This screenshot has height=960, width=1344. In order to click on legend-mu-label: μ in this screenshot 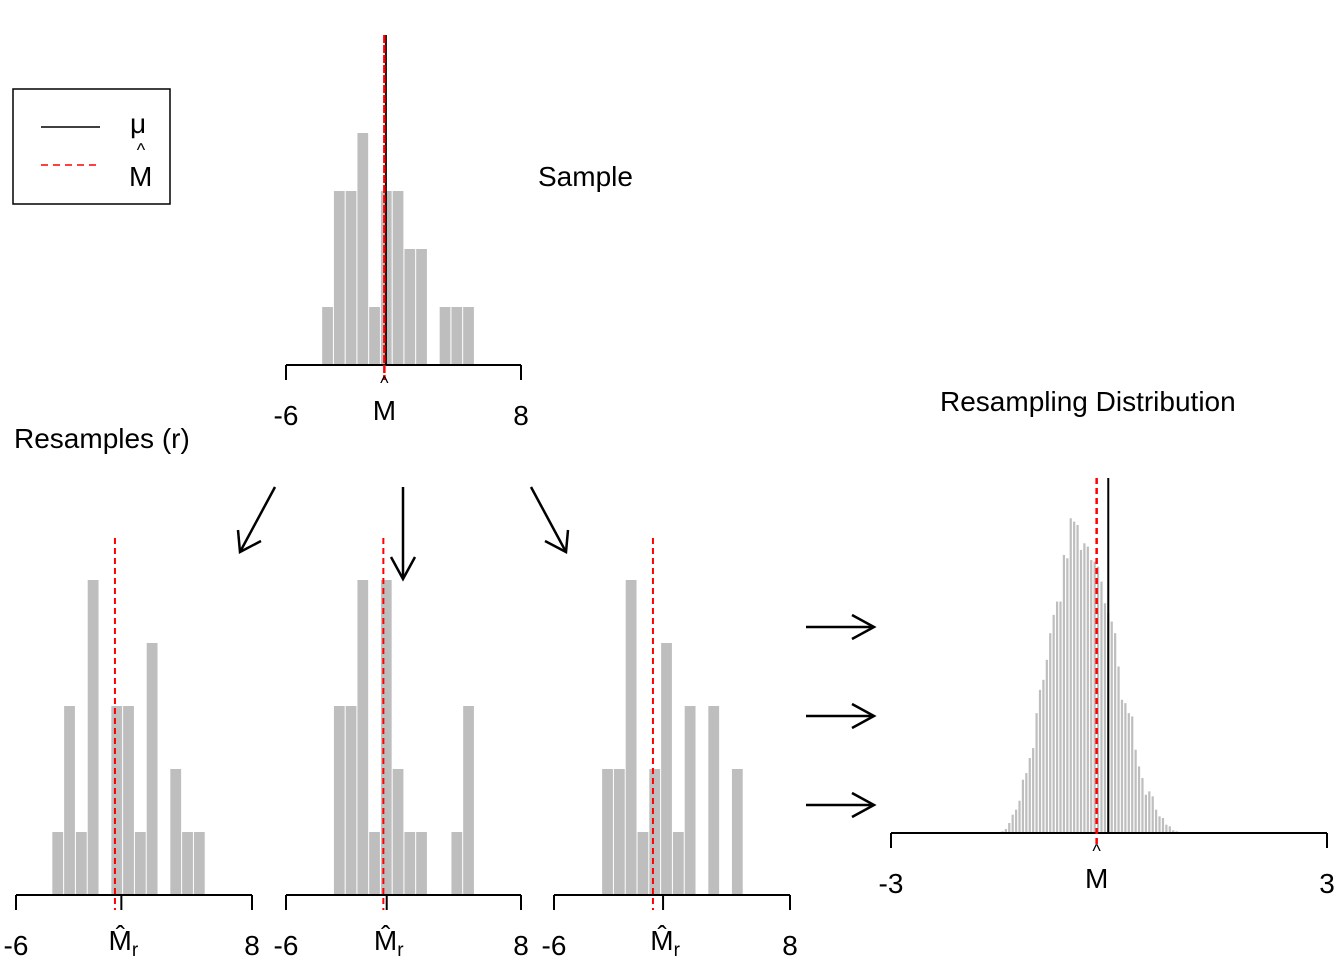, I will do `click(138, 123)`.